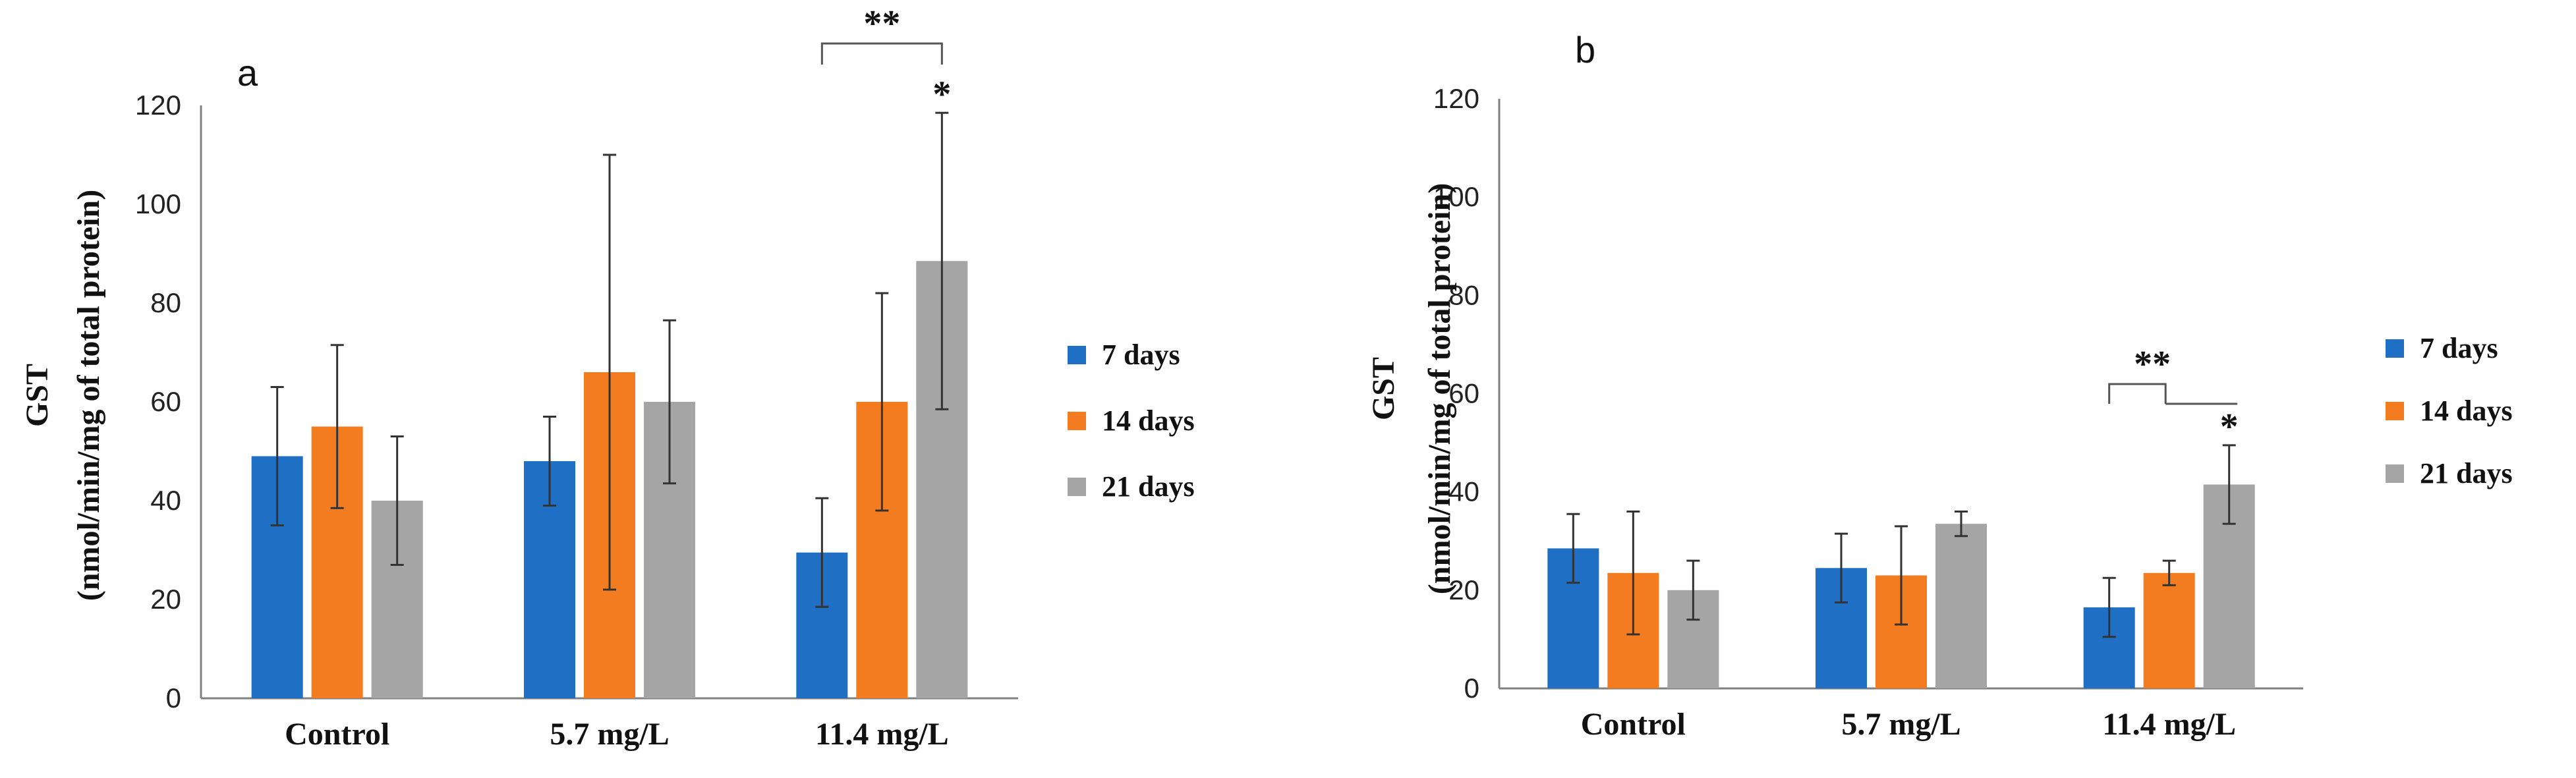 The width and height of the screenshot is (2576, 778). Describe the element at coordinates (1585, 49) in the screenshot. I see `panel-label: b` at that location.